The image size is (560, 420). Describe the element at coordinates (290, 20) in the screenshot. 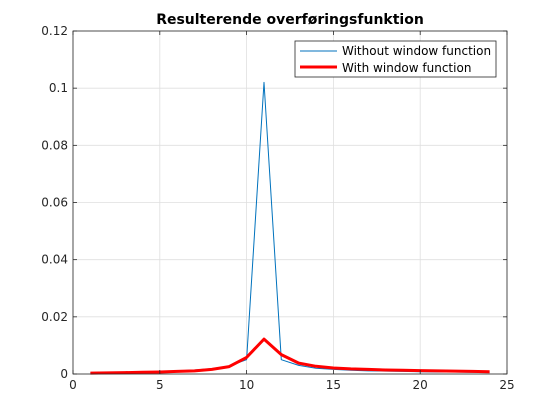

I see `chart-title: Resulterende overføringsfunktion` at that location.